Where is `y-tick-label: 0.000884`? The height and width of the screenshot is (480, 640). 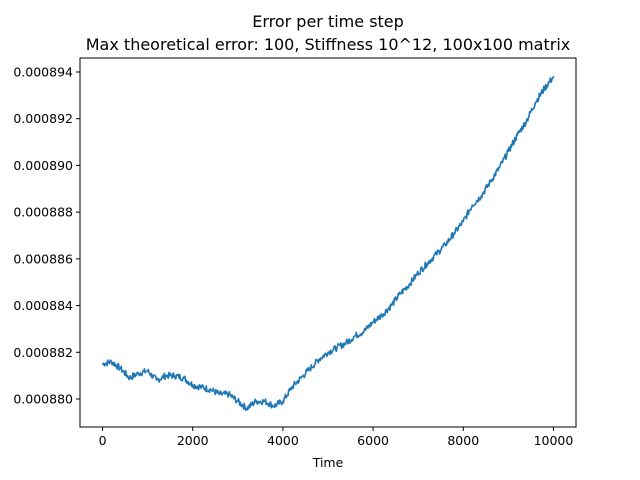 y-tick-label: 0.000884 is located at coordinates (43, 305).